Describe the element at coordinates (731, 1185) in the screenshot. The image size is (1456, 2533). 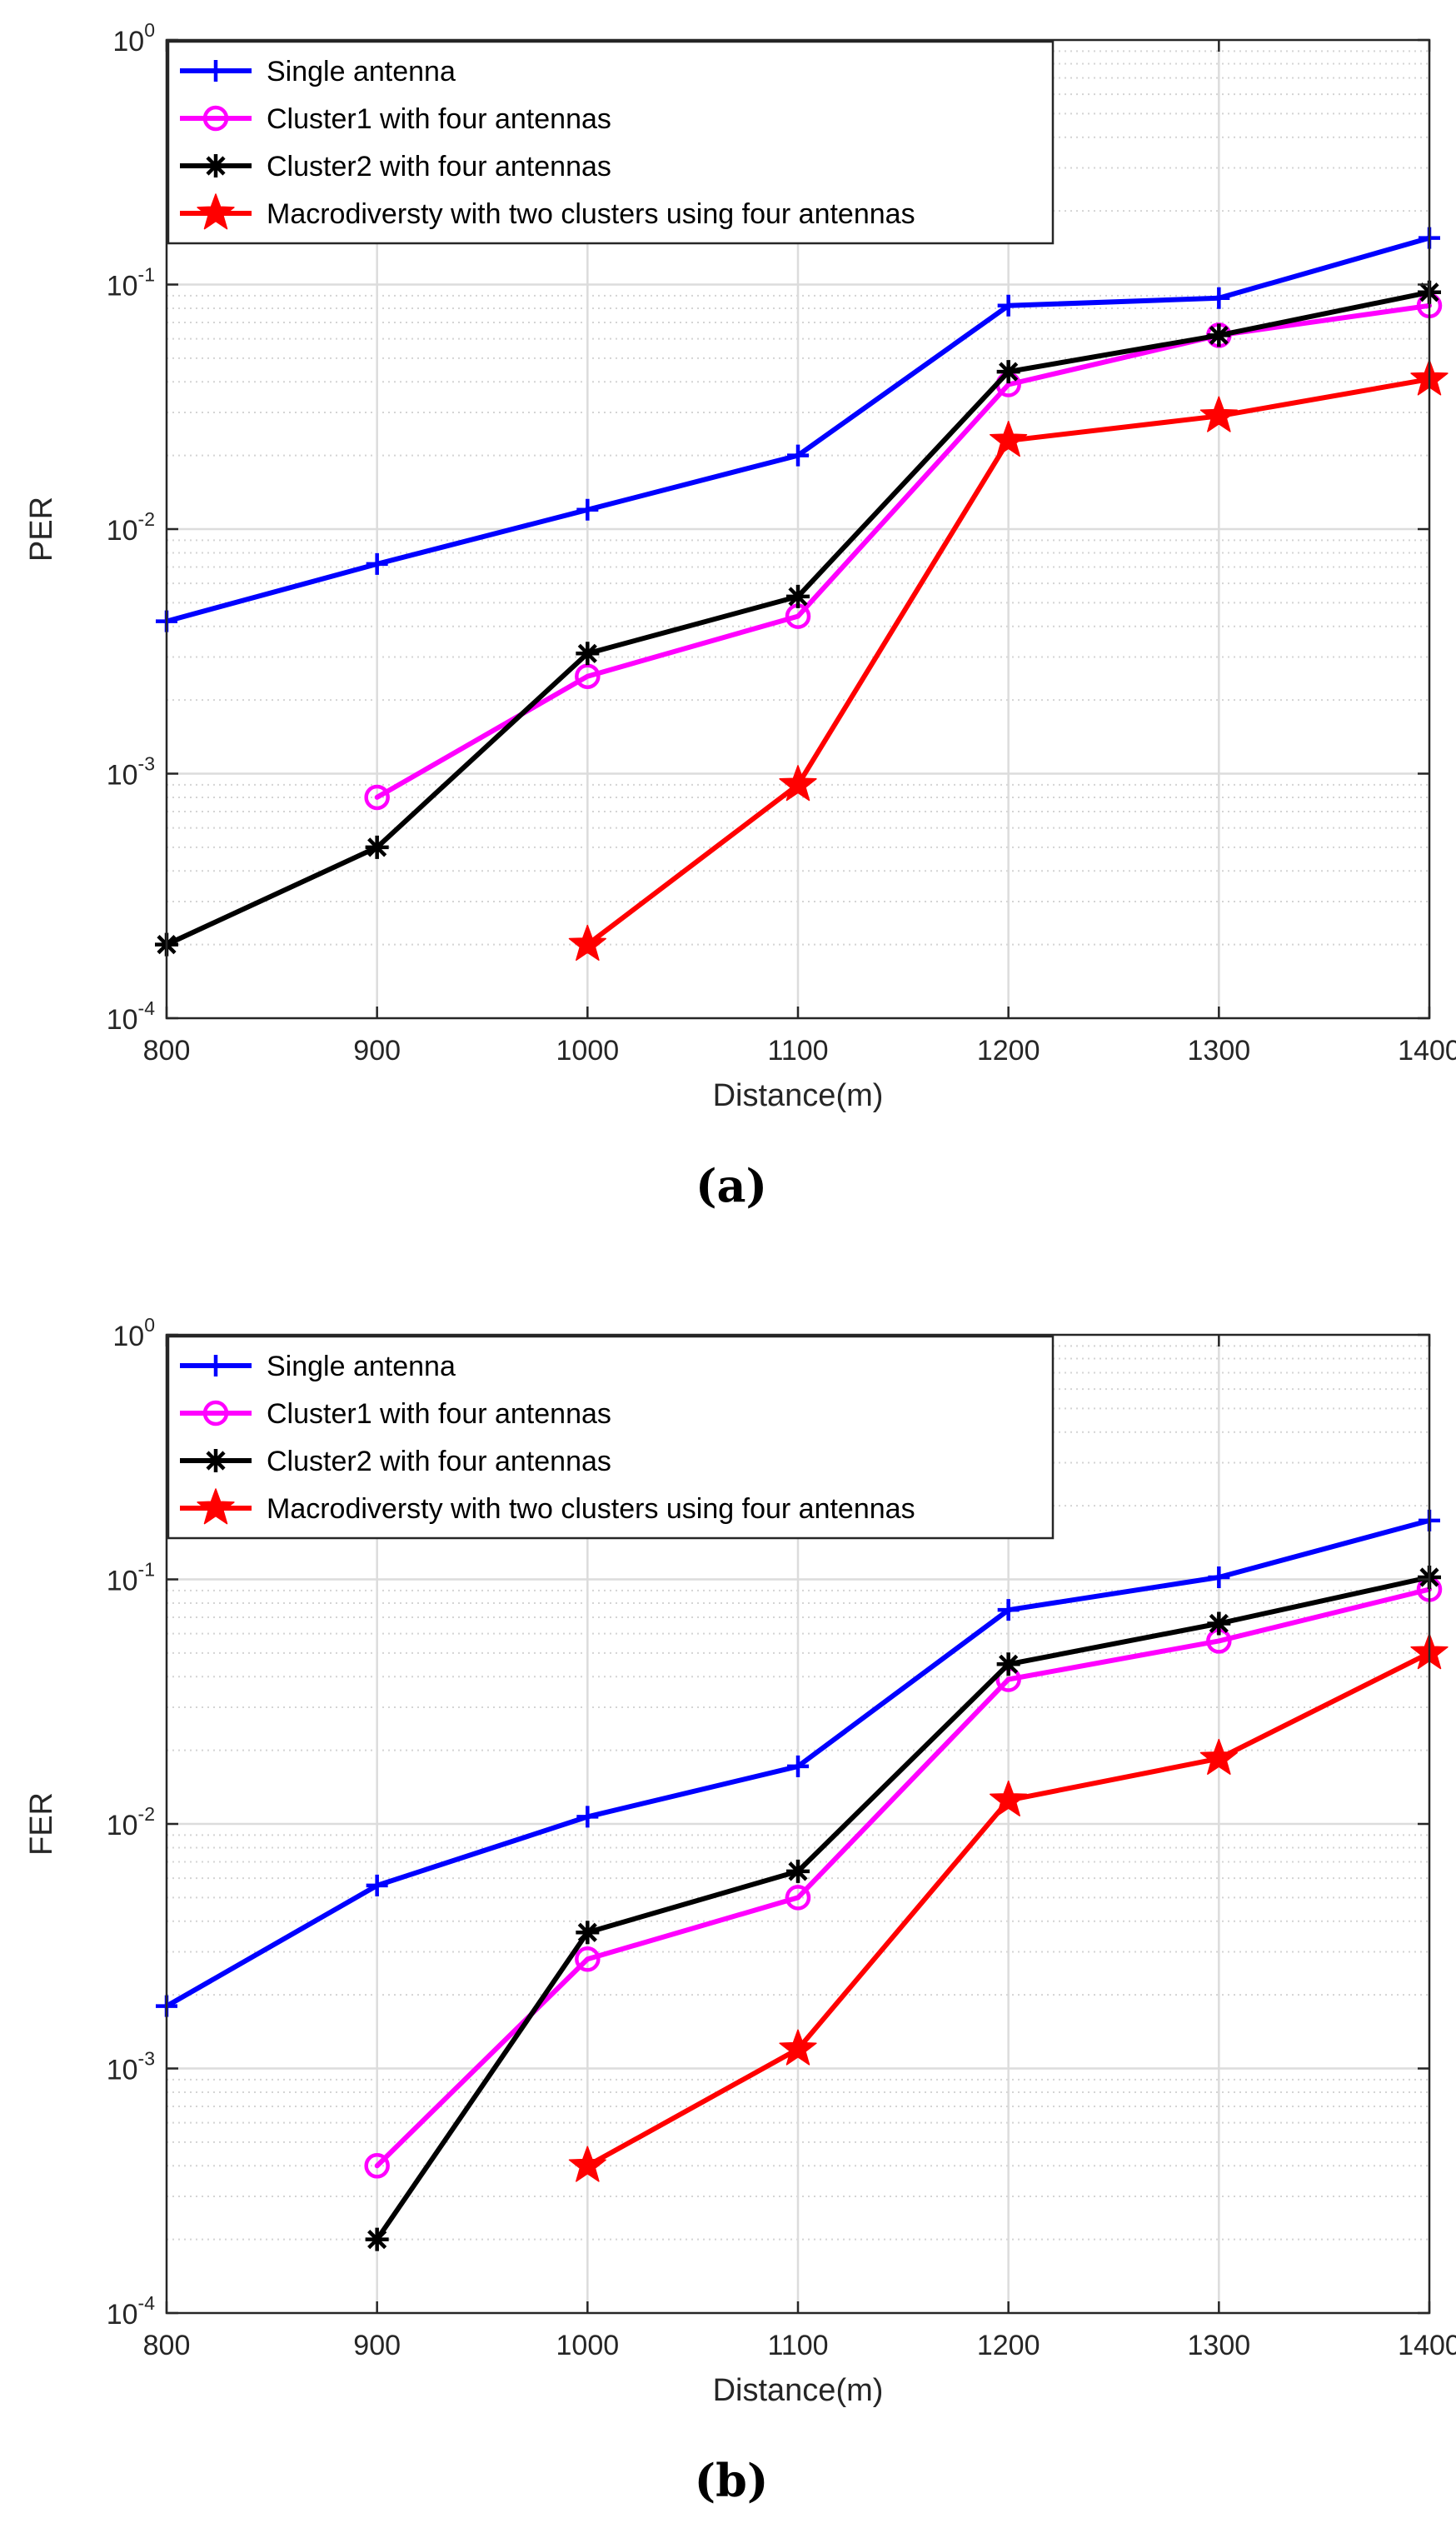
I see `figure-caption: (a)` at that location.